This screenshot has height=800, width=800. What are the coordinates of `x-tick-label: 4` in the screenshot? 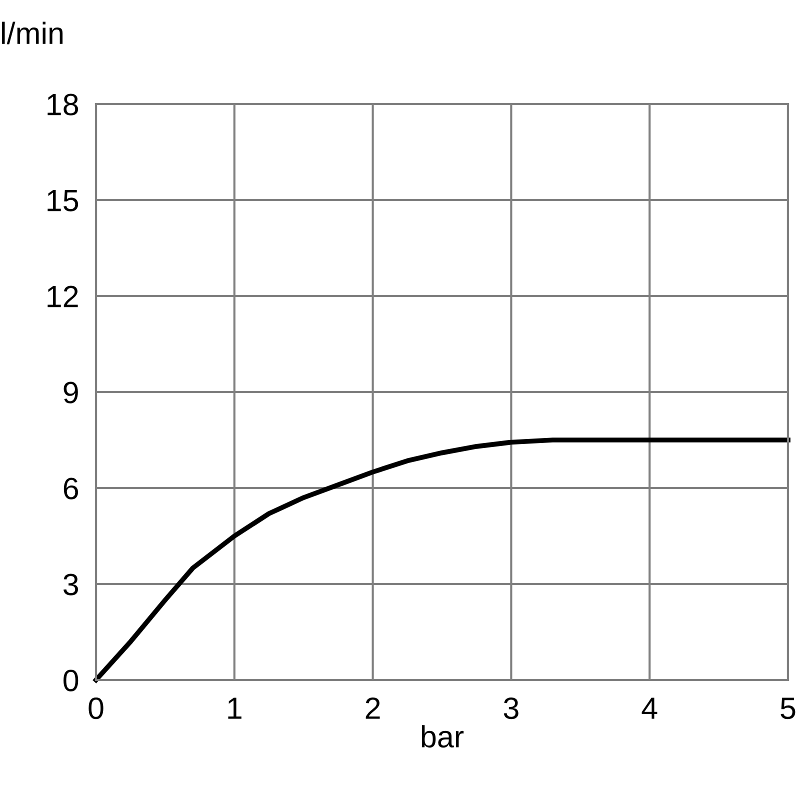 It's located at (650, 708).